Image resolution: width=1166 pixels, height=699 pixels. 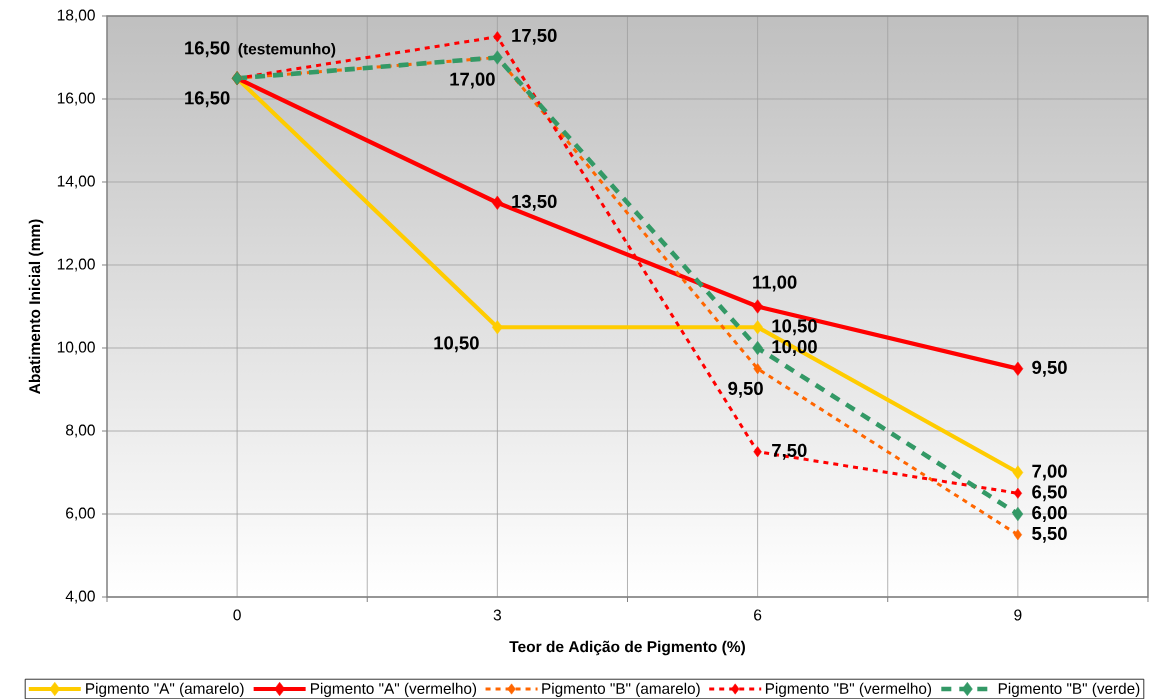 I want to click on legend-label: Pigmento "B" (amarelo), so click(x=621, y=689).